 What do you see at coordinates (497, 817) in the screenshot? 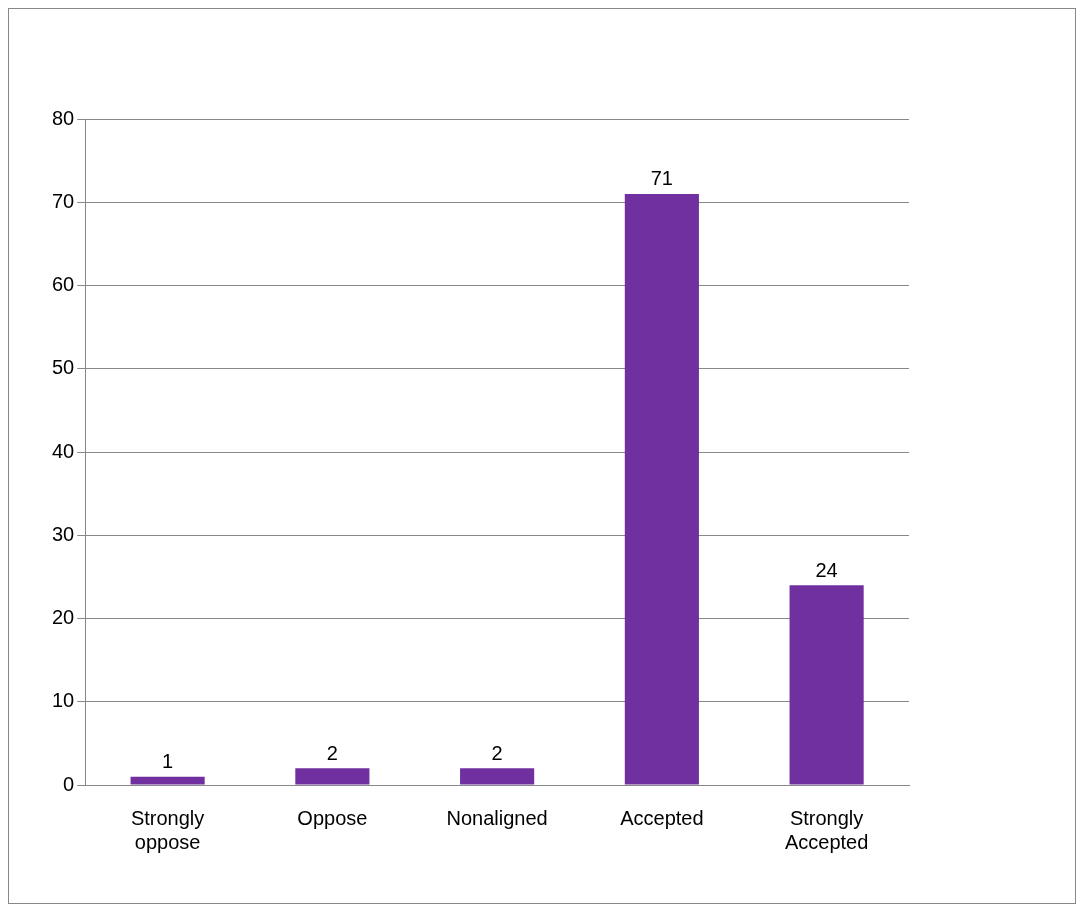
I see `x-tick-label: Nonaligned` at bounding box center [497, 817].